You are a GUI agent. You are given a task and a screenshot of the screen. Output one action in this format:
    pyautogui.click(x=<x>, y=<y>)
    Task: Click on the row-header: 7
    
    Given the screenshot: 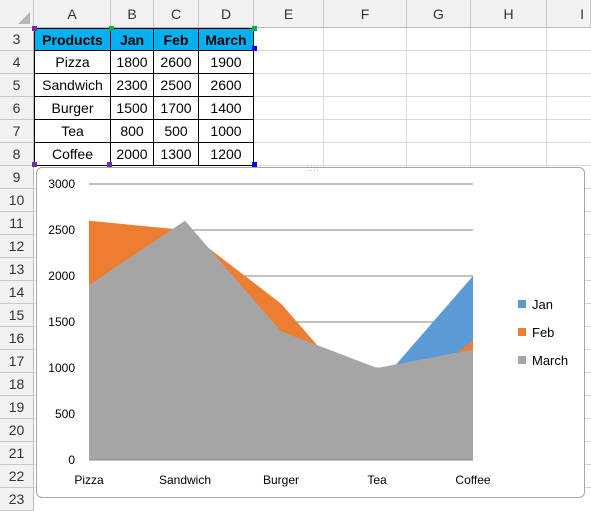 What is the action you would take?
    pyautogui.click(x=17, y=131)
    